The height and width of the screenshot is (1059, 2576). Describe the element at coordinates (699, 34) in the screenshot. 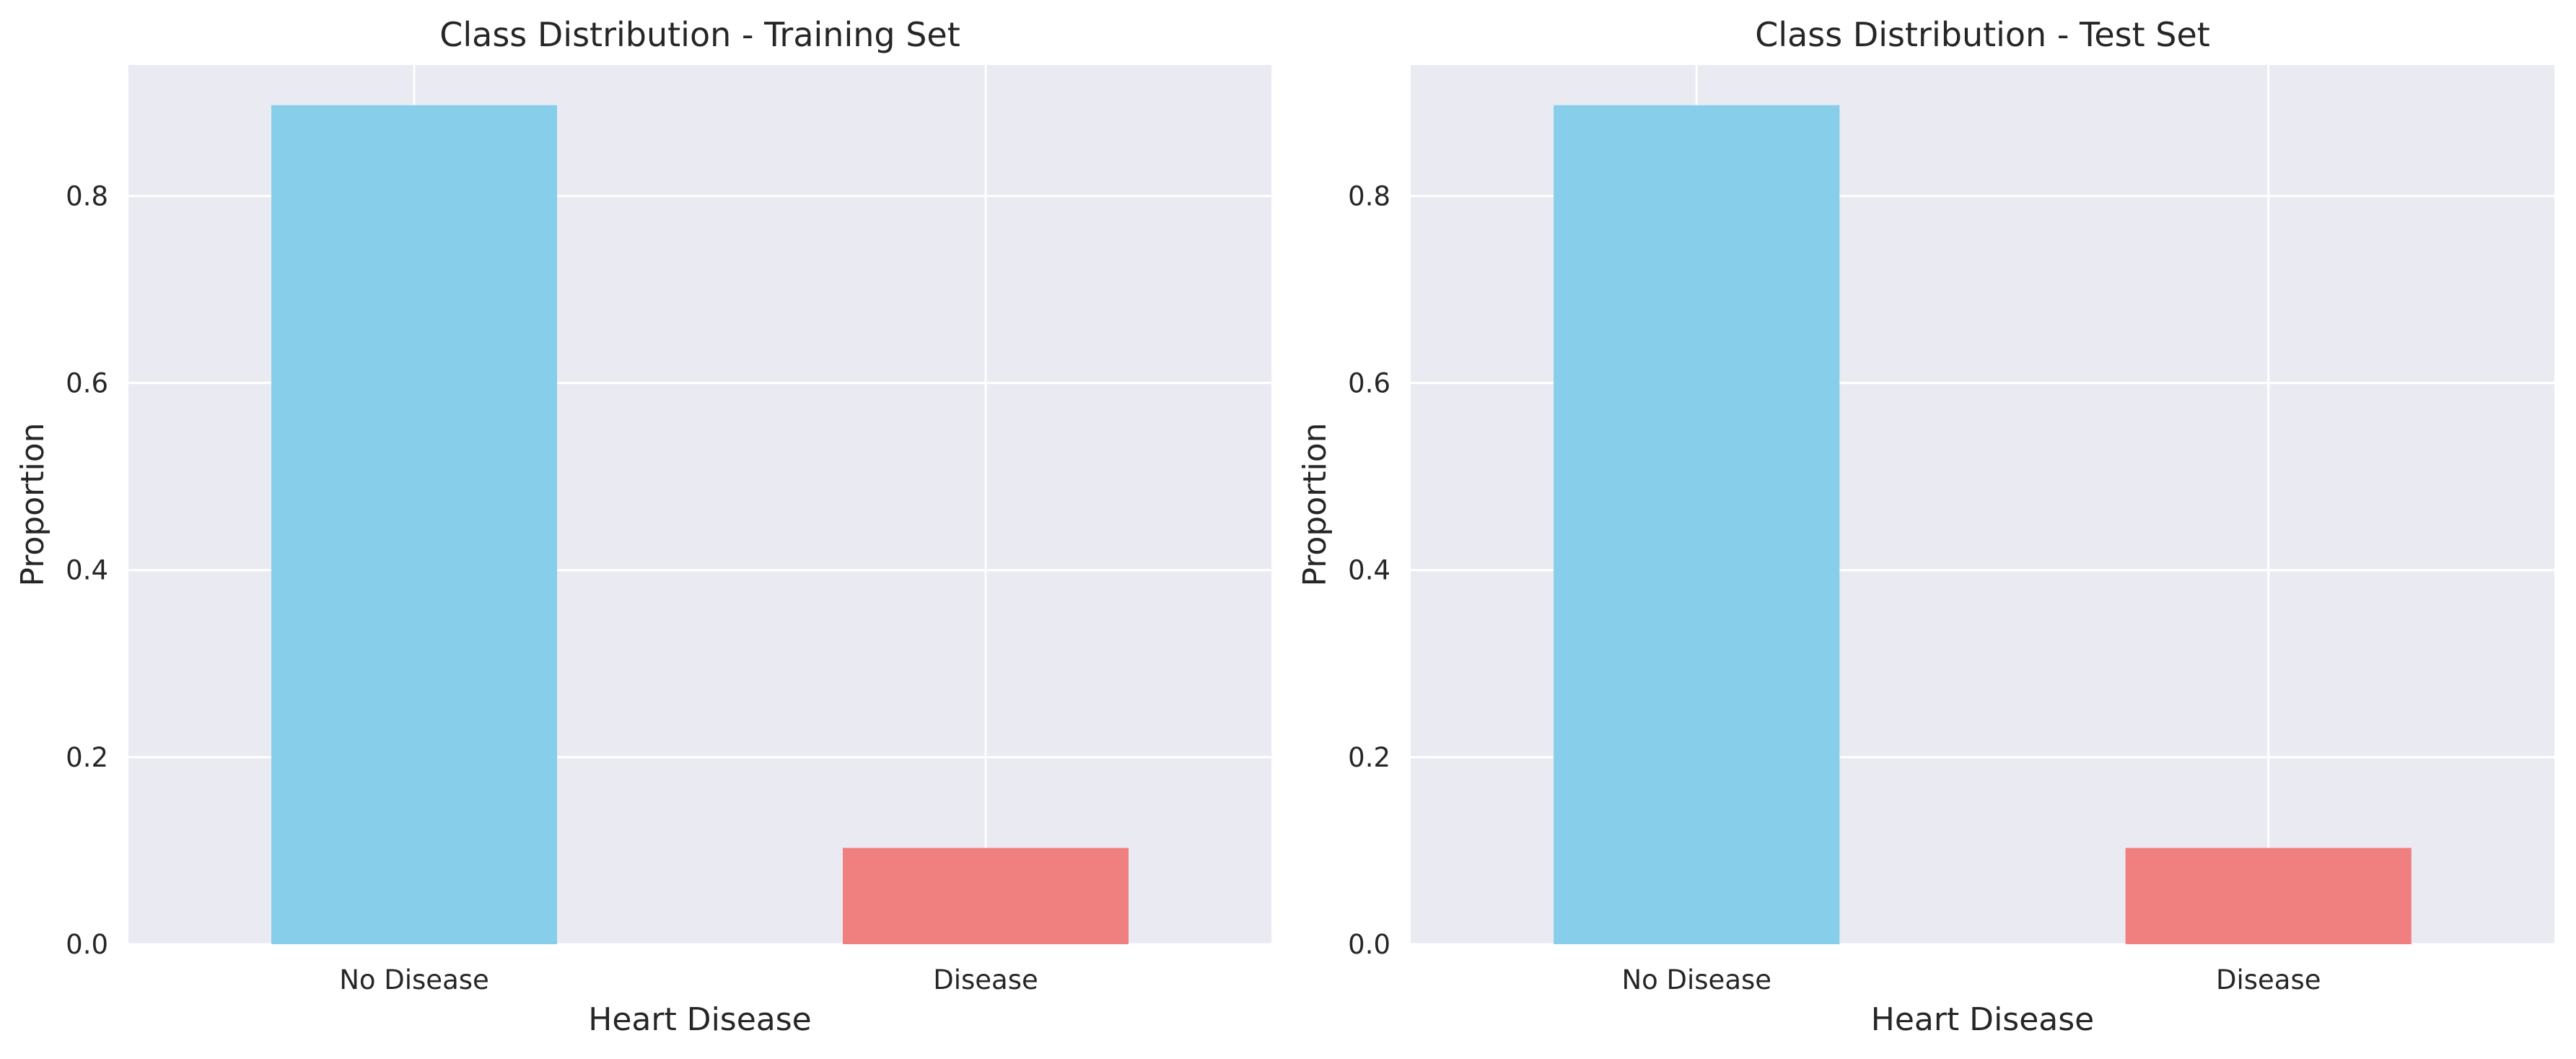

I see `chart-title: Class Distribution - Training Set` at that location.